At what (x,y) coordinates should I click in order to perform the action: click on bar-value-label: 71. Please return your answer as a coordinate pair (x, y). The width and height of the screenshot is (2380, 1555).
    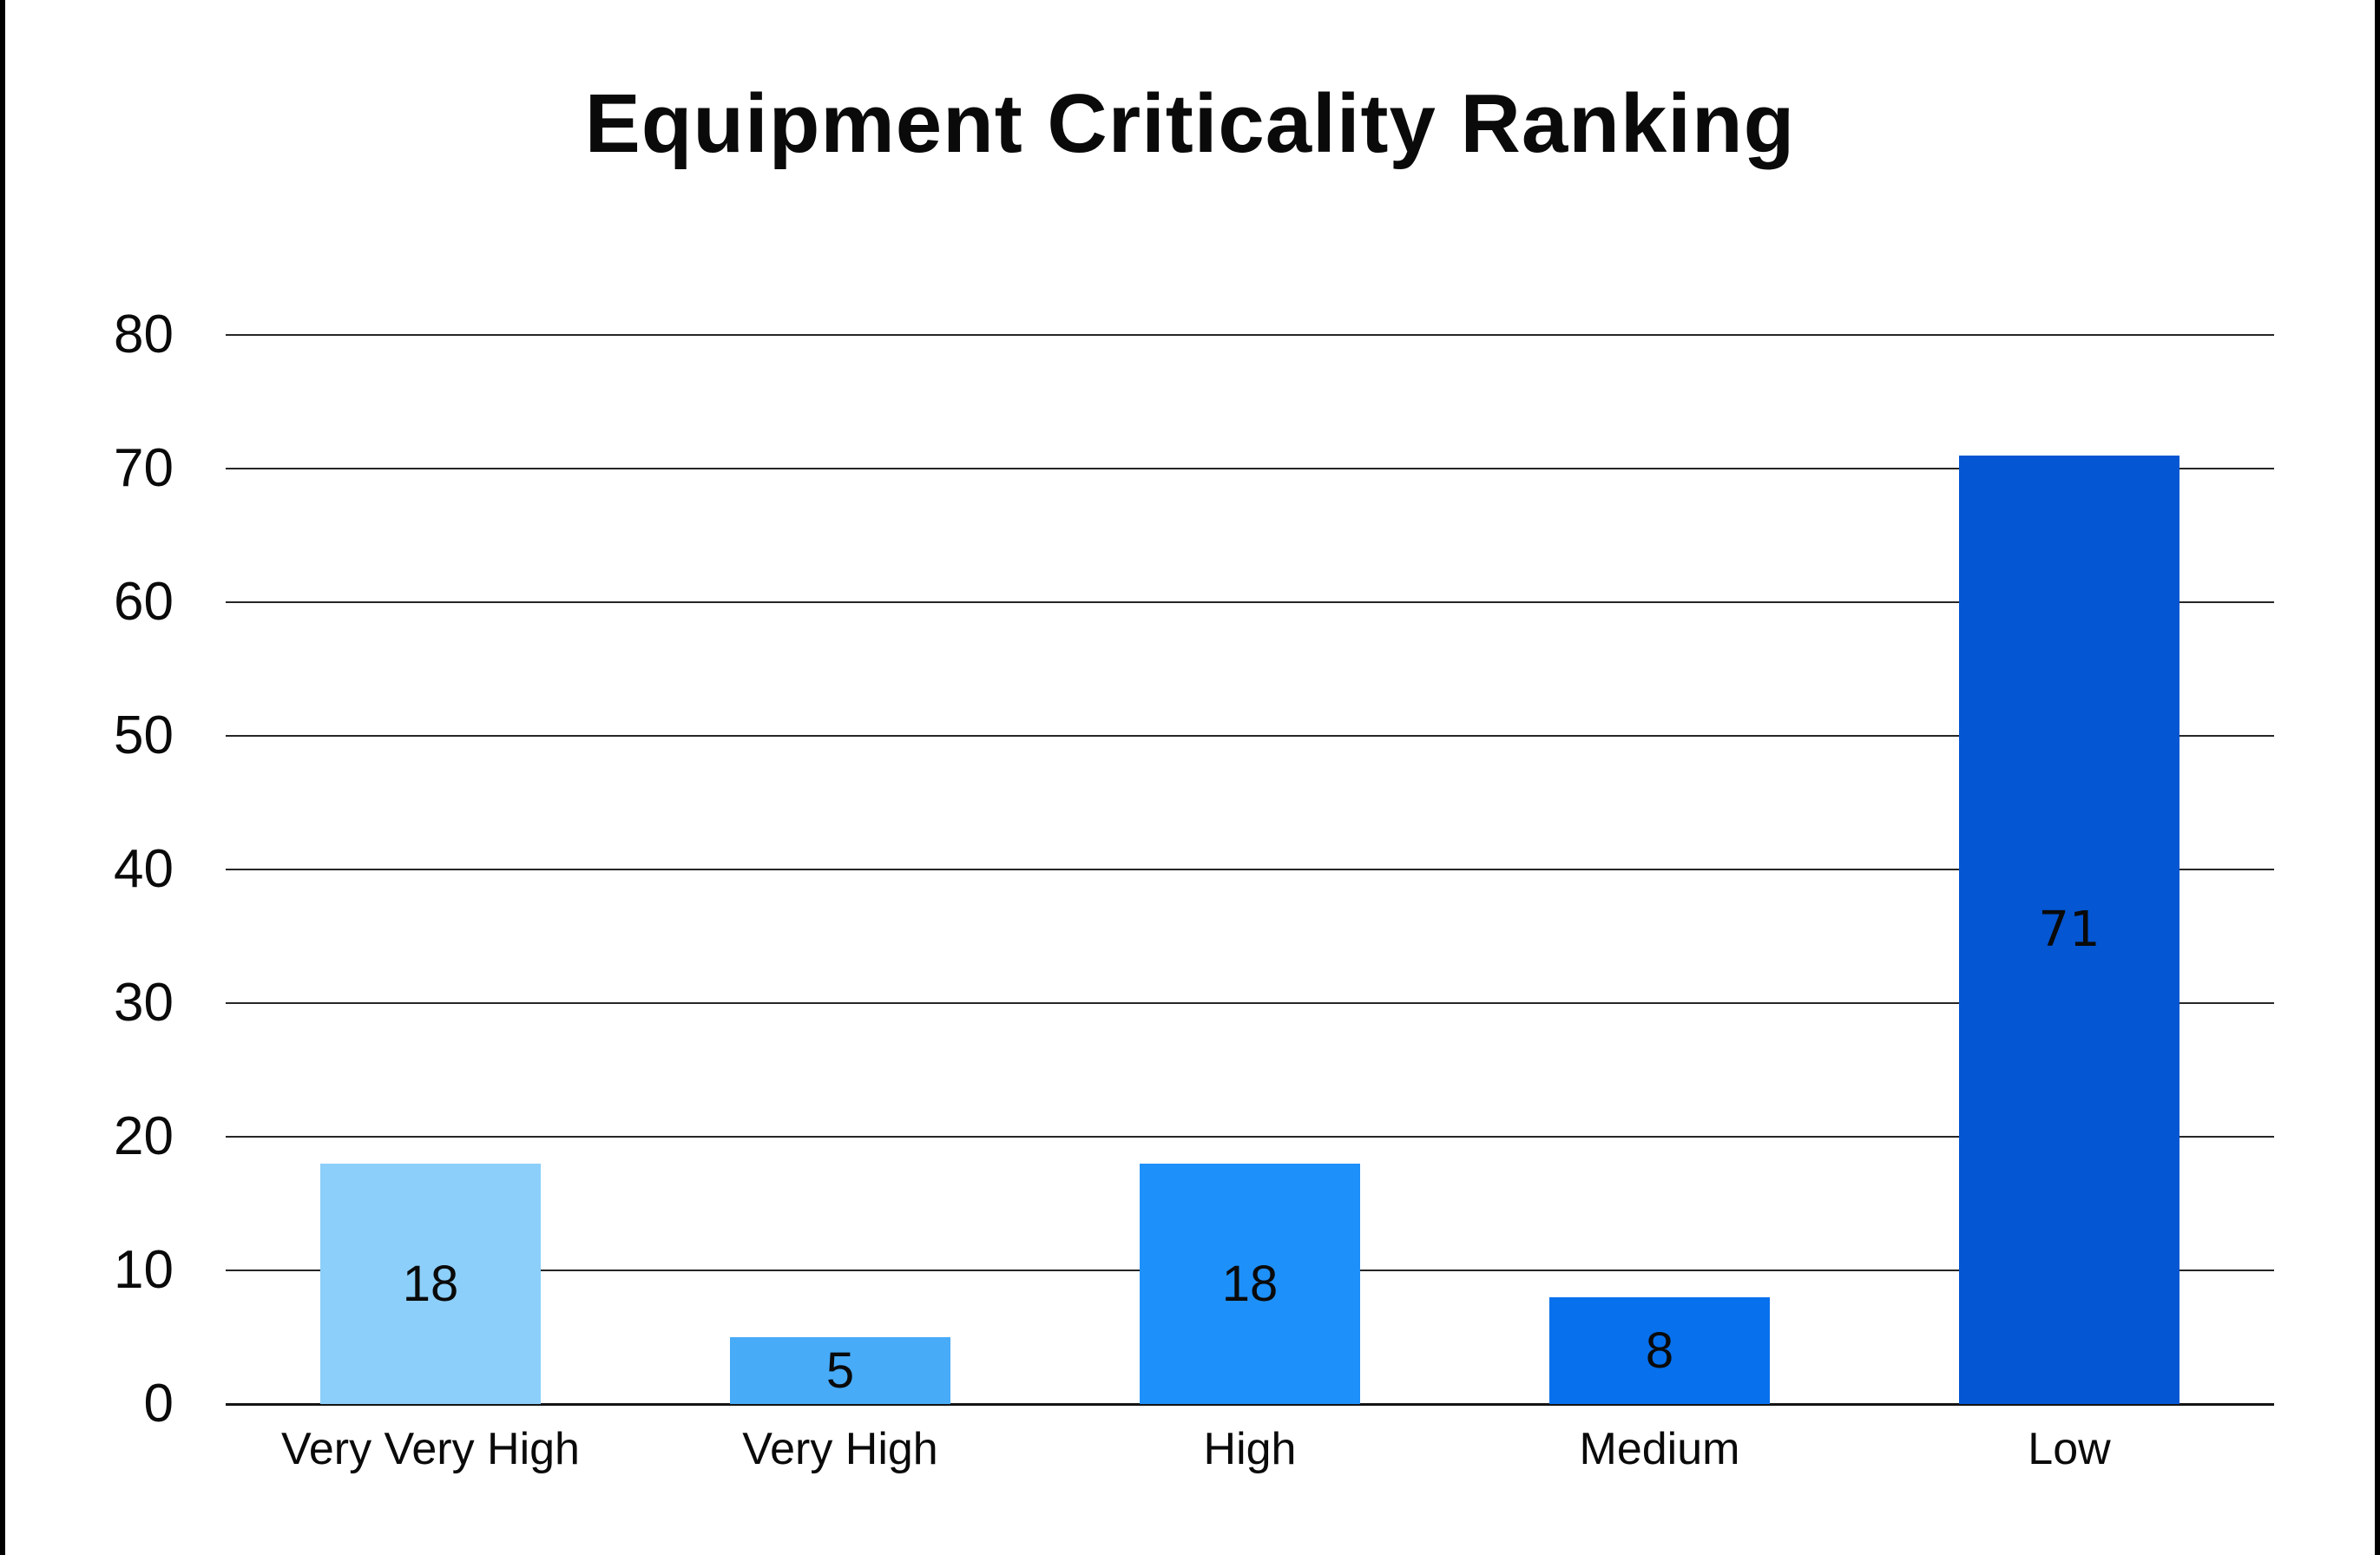
    Looking at the image, I should click on (2069, 929).